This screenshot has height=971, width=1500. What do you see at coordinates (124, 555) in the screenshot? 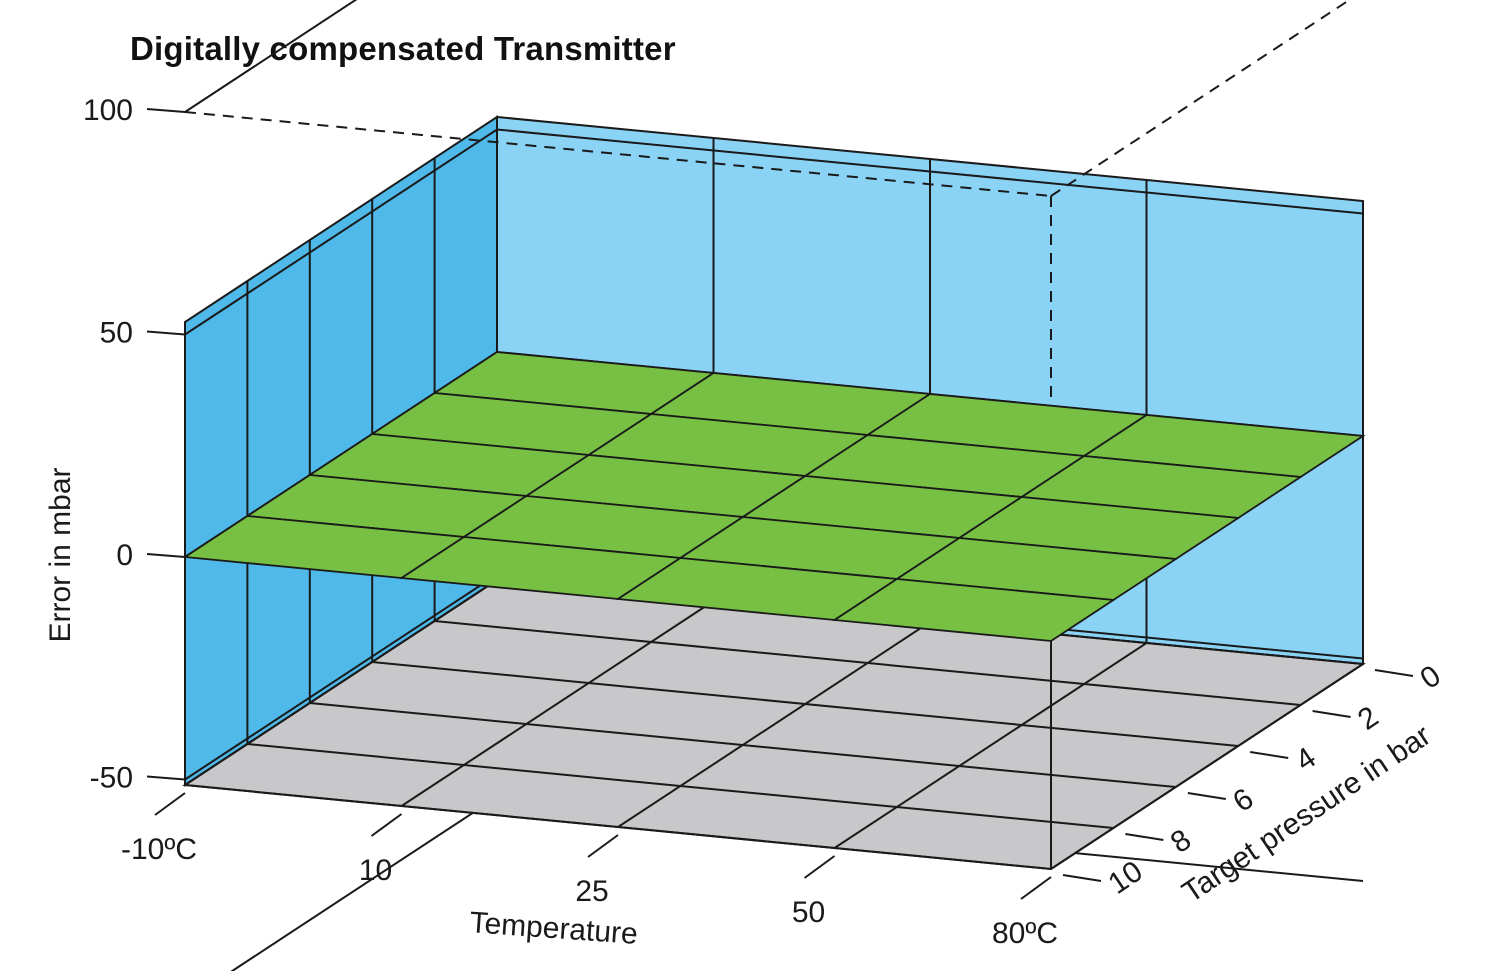
I see `z-tick-label: 0` at bounding box center [124, 555].